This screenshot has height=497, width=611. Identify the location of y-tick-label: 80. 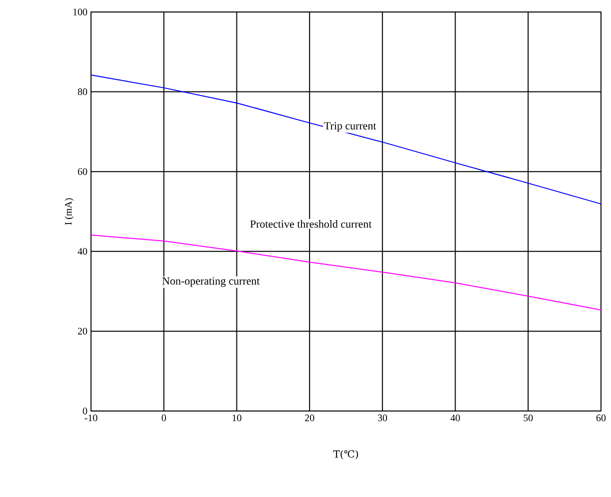
(83, 92).